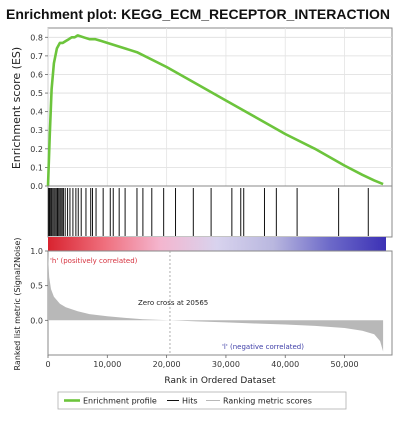  I want to click on negative-correlation-label: 'l' (negative correlated), so click(263, 347).